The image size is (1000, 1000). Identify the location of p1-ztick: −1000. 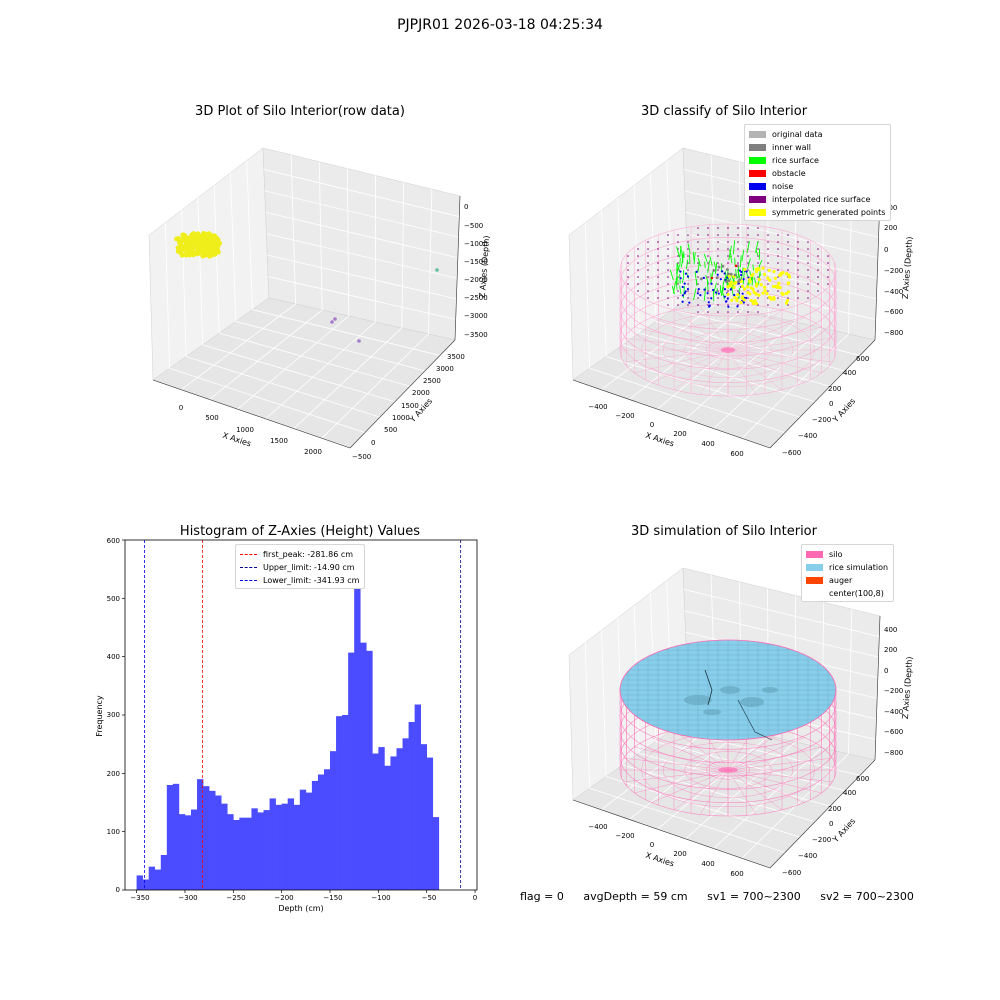
(476, 244).